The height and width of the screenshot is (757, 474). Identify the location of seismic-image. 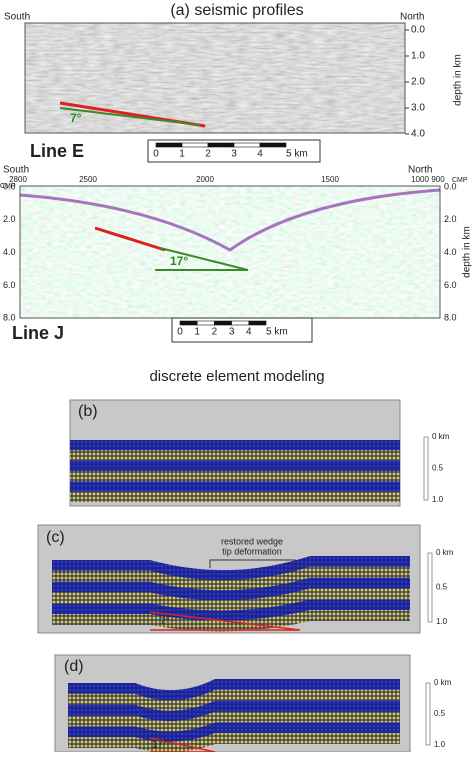
(215, 78).